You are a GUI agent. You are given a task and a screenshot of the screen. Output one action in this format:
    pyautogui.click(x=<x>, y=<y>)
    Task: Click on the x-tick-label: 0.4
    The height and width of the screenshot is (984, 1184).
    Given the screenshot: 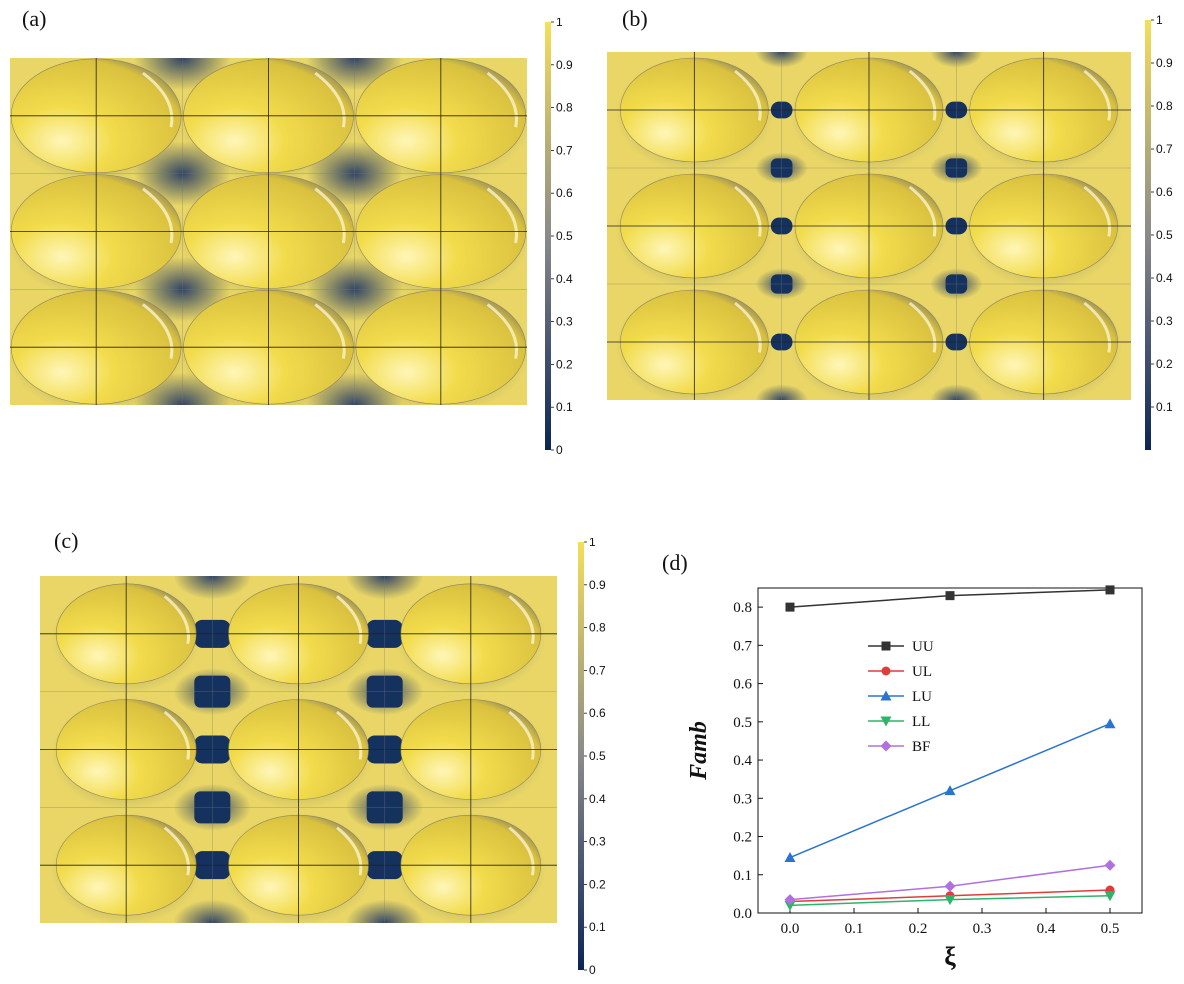 What is the action you would take?
    pyautogui.click(x=1046, y=929)
    